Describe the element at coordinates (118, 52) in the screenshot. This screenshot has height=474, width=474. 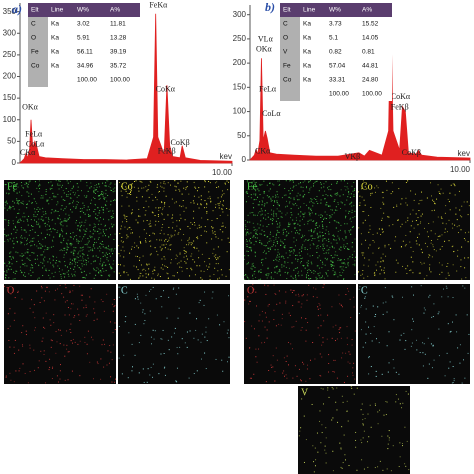
I see `table-cell: 39.19` at that location.